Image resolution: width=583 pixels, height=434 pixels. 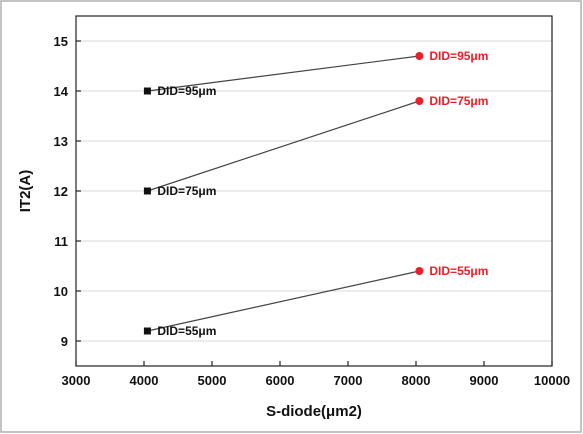 I want to click on circle-point-label: DID=95μm, so click(x=458, y=56).